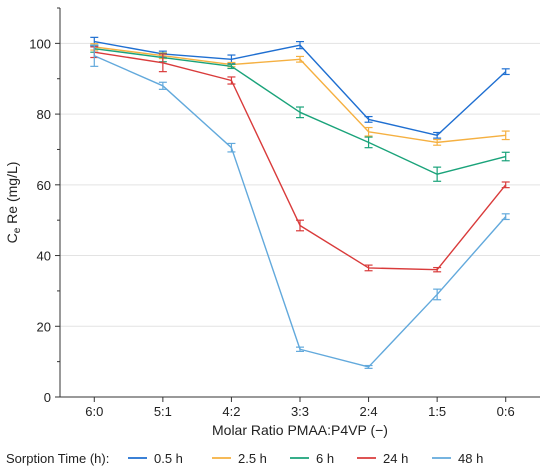 This screenshot has width=550, height=469. Describe the element at coordinates (44, 114) in the screenshot. I see `y-tick-label: 80` at that location.